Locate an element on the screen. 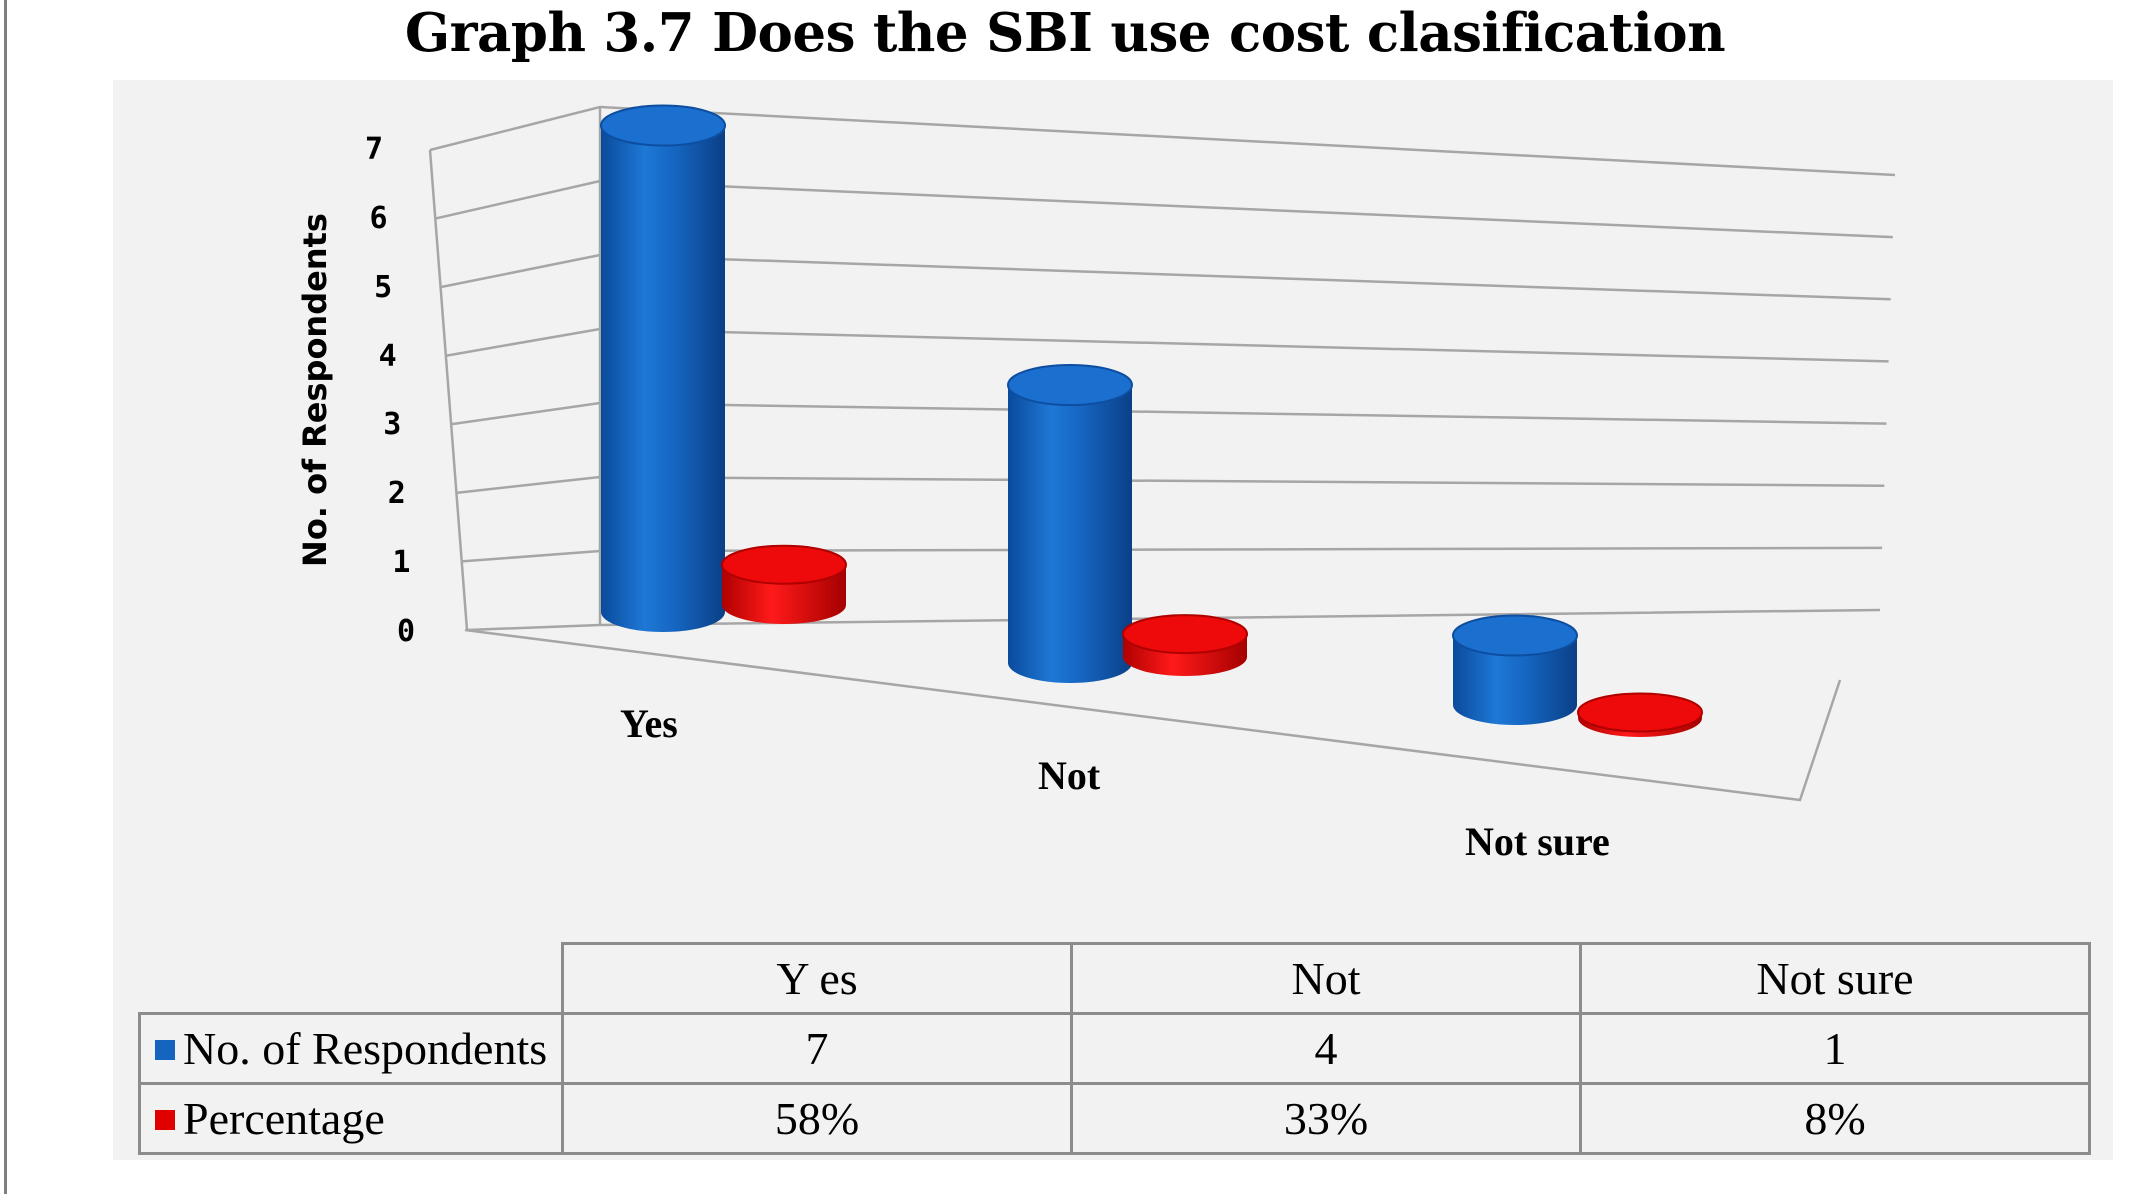 The image size is (2130, 1194). data-table-header-cell: Not is located at coordinates (1326, 978).